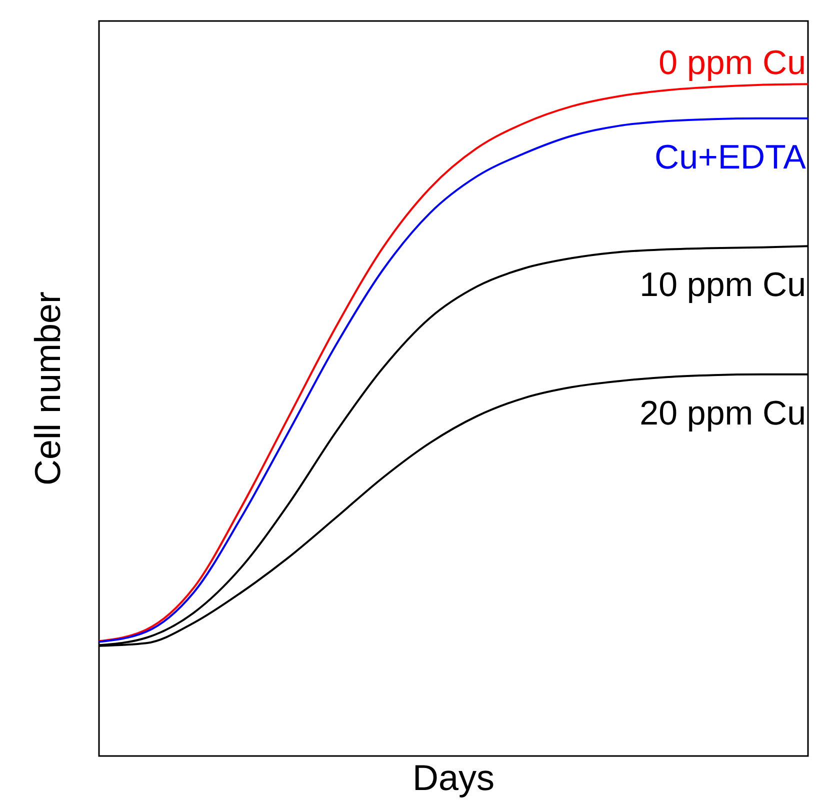 The image size is (834, 807). What do you see at coordinates (723, 413) in the screenshot?
I see `series-label: 20 ppm Cu` at bounding box center [723, 413].